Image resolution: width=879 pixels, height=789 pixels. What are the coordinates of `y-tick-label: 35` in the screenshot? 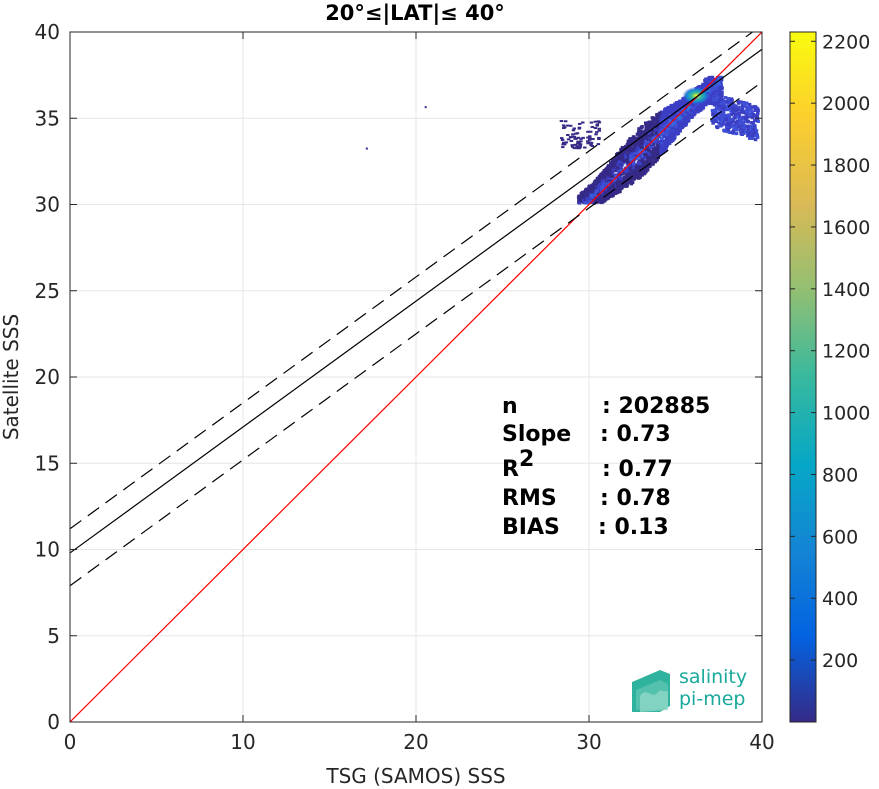 It's located at (47, 118).